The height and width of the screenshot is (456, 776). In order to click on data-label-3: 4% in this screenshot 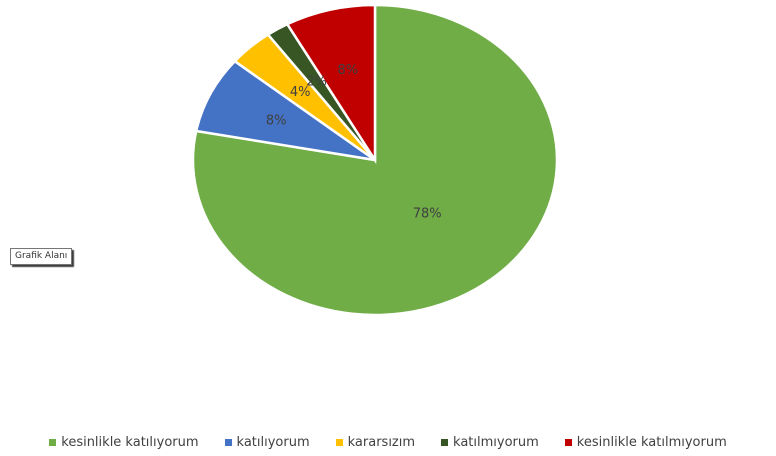, I will do `click(300, 92)`.